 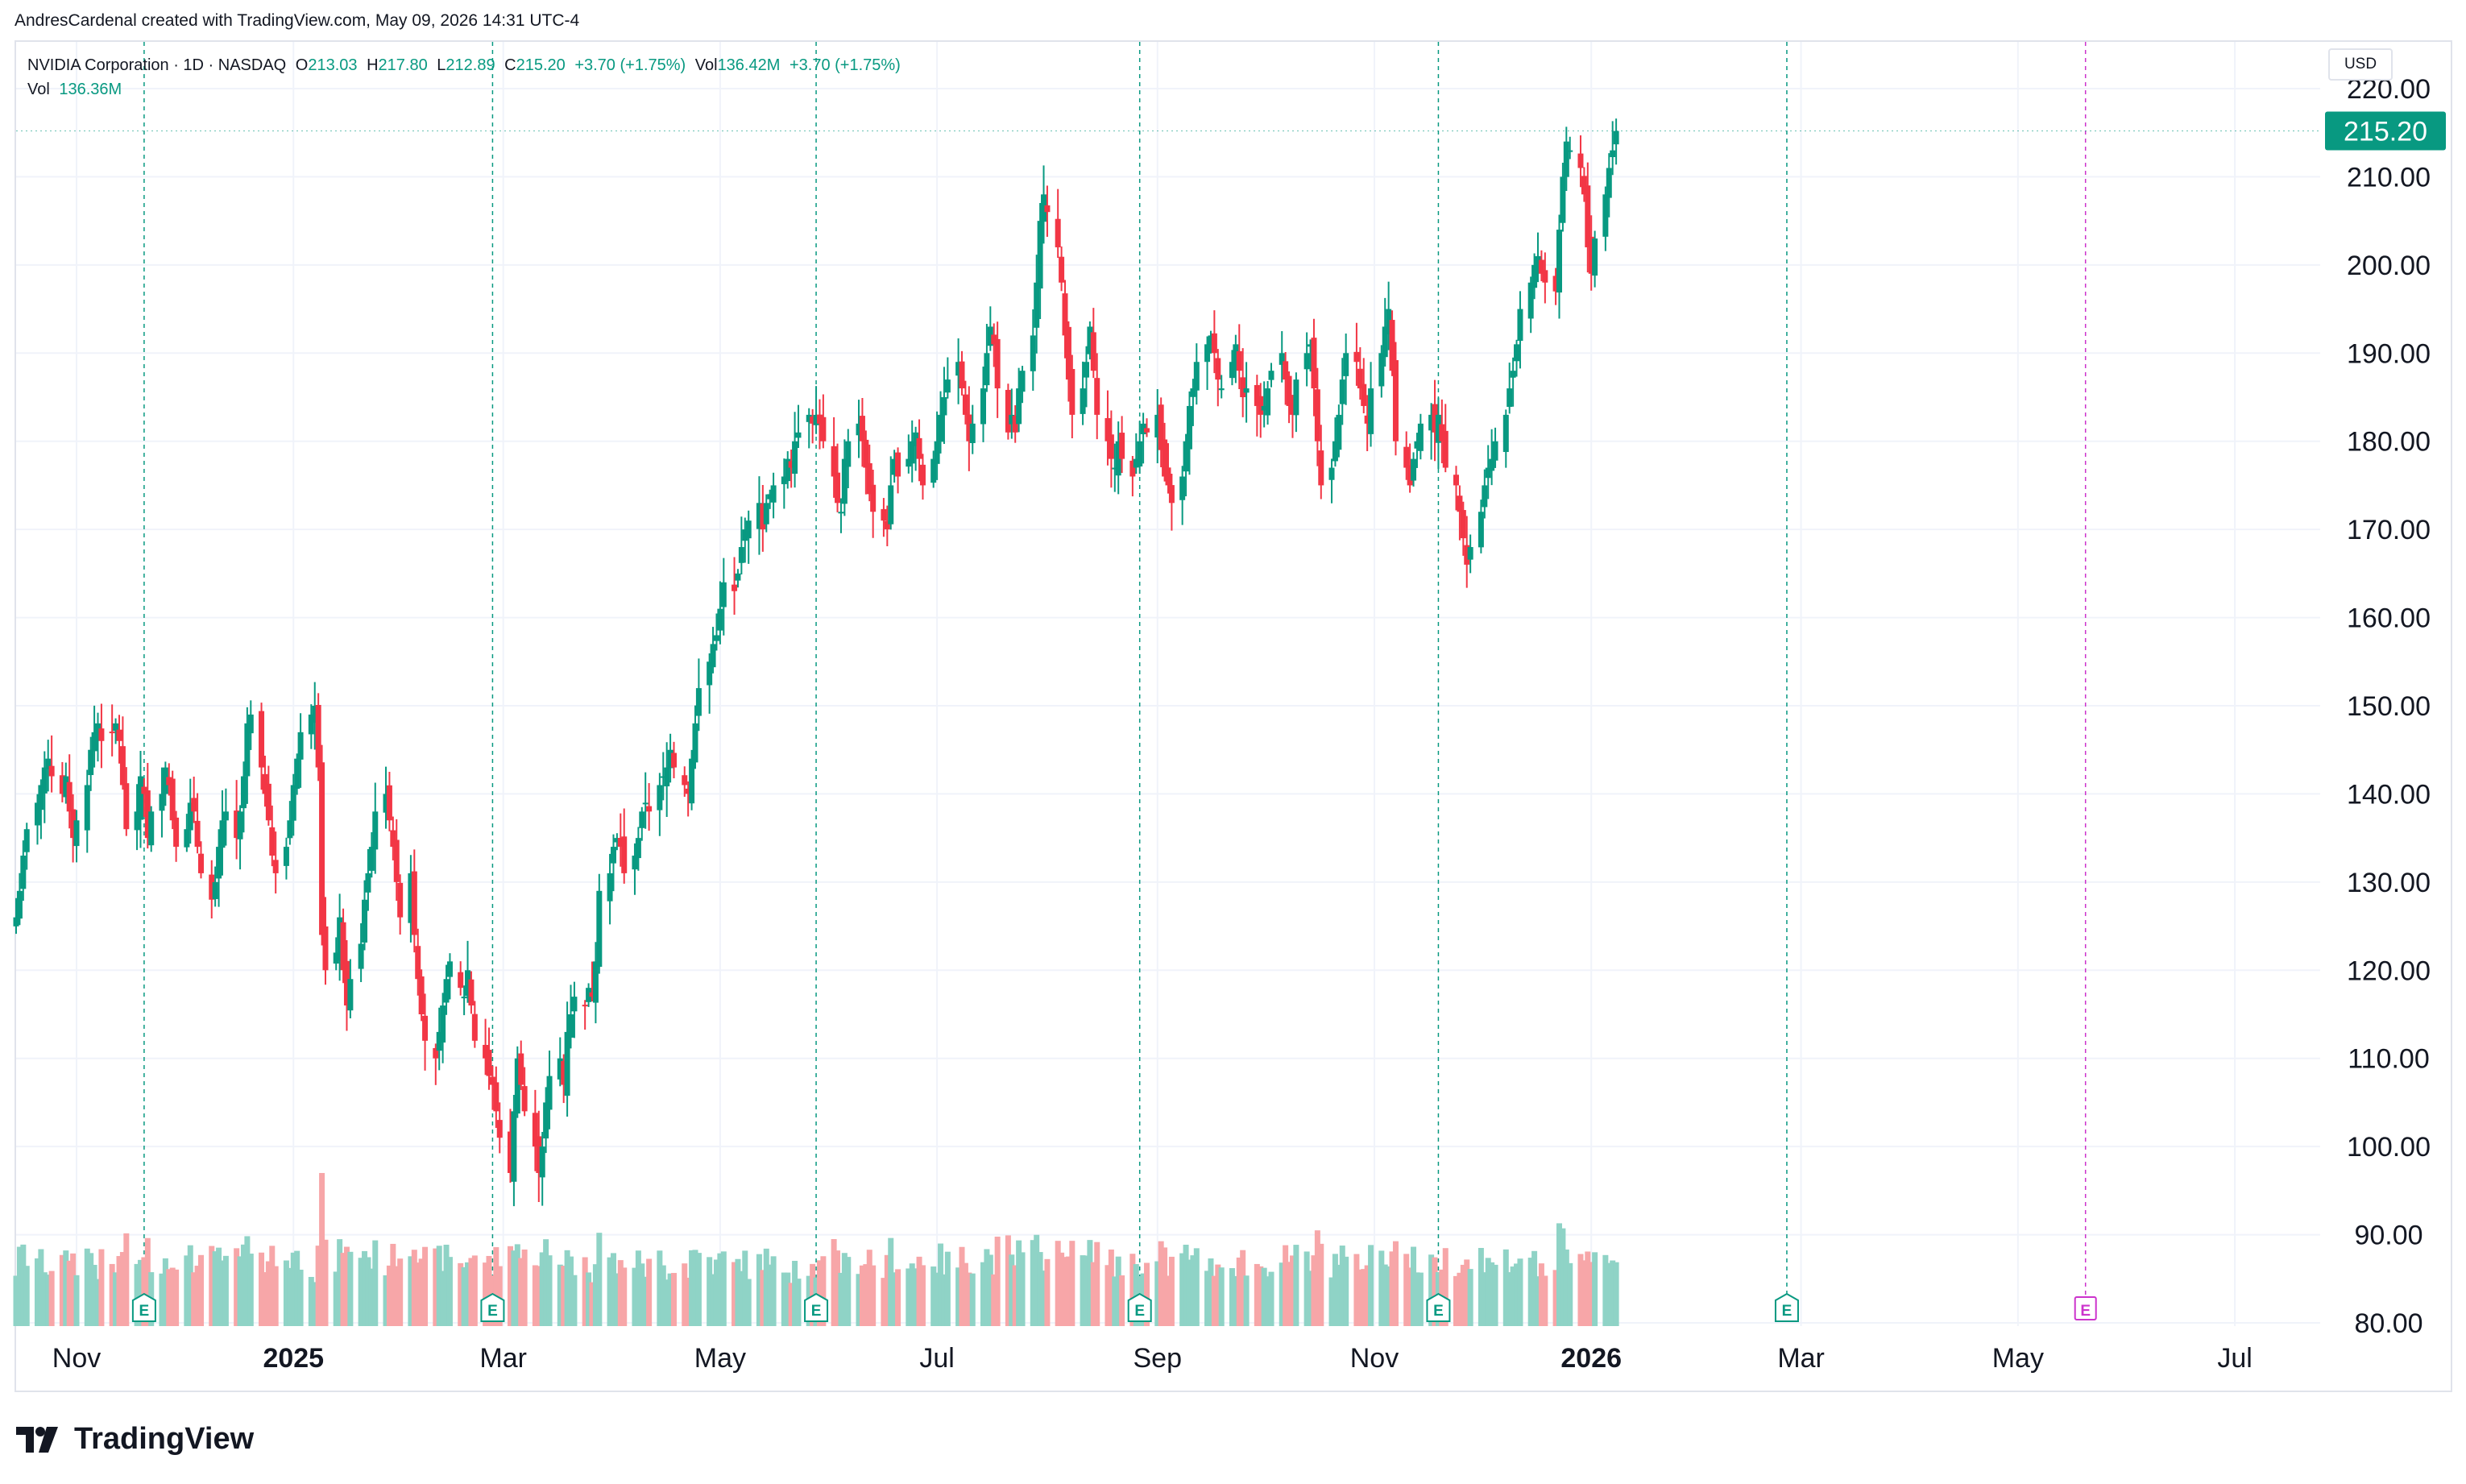 I want to click on tradingview-logo: TradingView, so click(x=135, y=1439).